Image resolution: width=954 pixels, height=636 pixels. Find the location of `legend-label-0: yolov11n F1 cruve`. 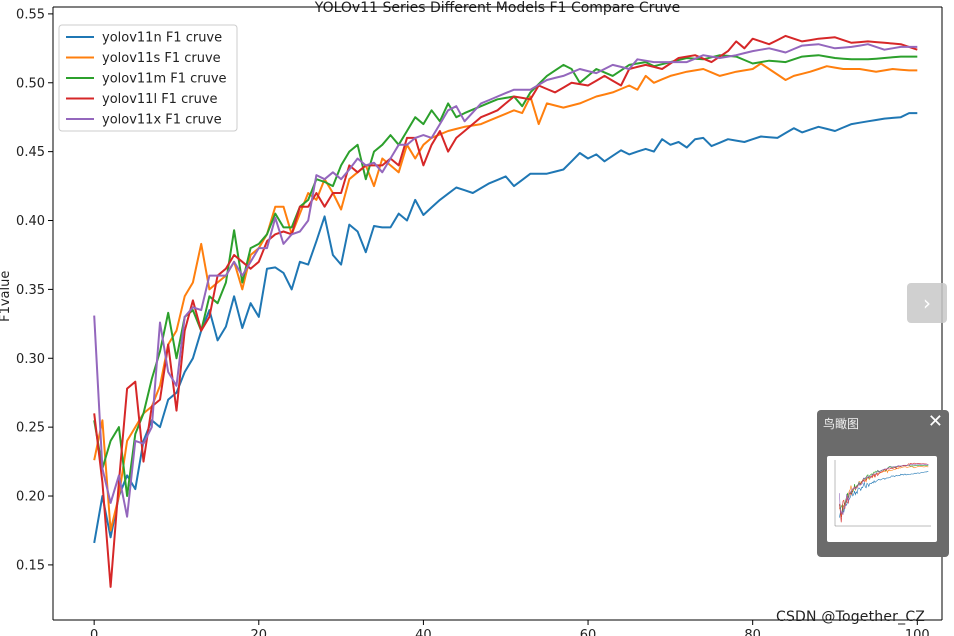

legend-label-0: yolov11n F1 cruve is located at coordinates (162, 38).